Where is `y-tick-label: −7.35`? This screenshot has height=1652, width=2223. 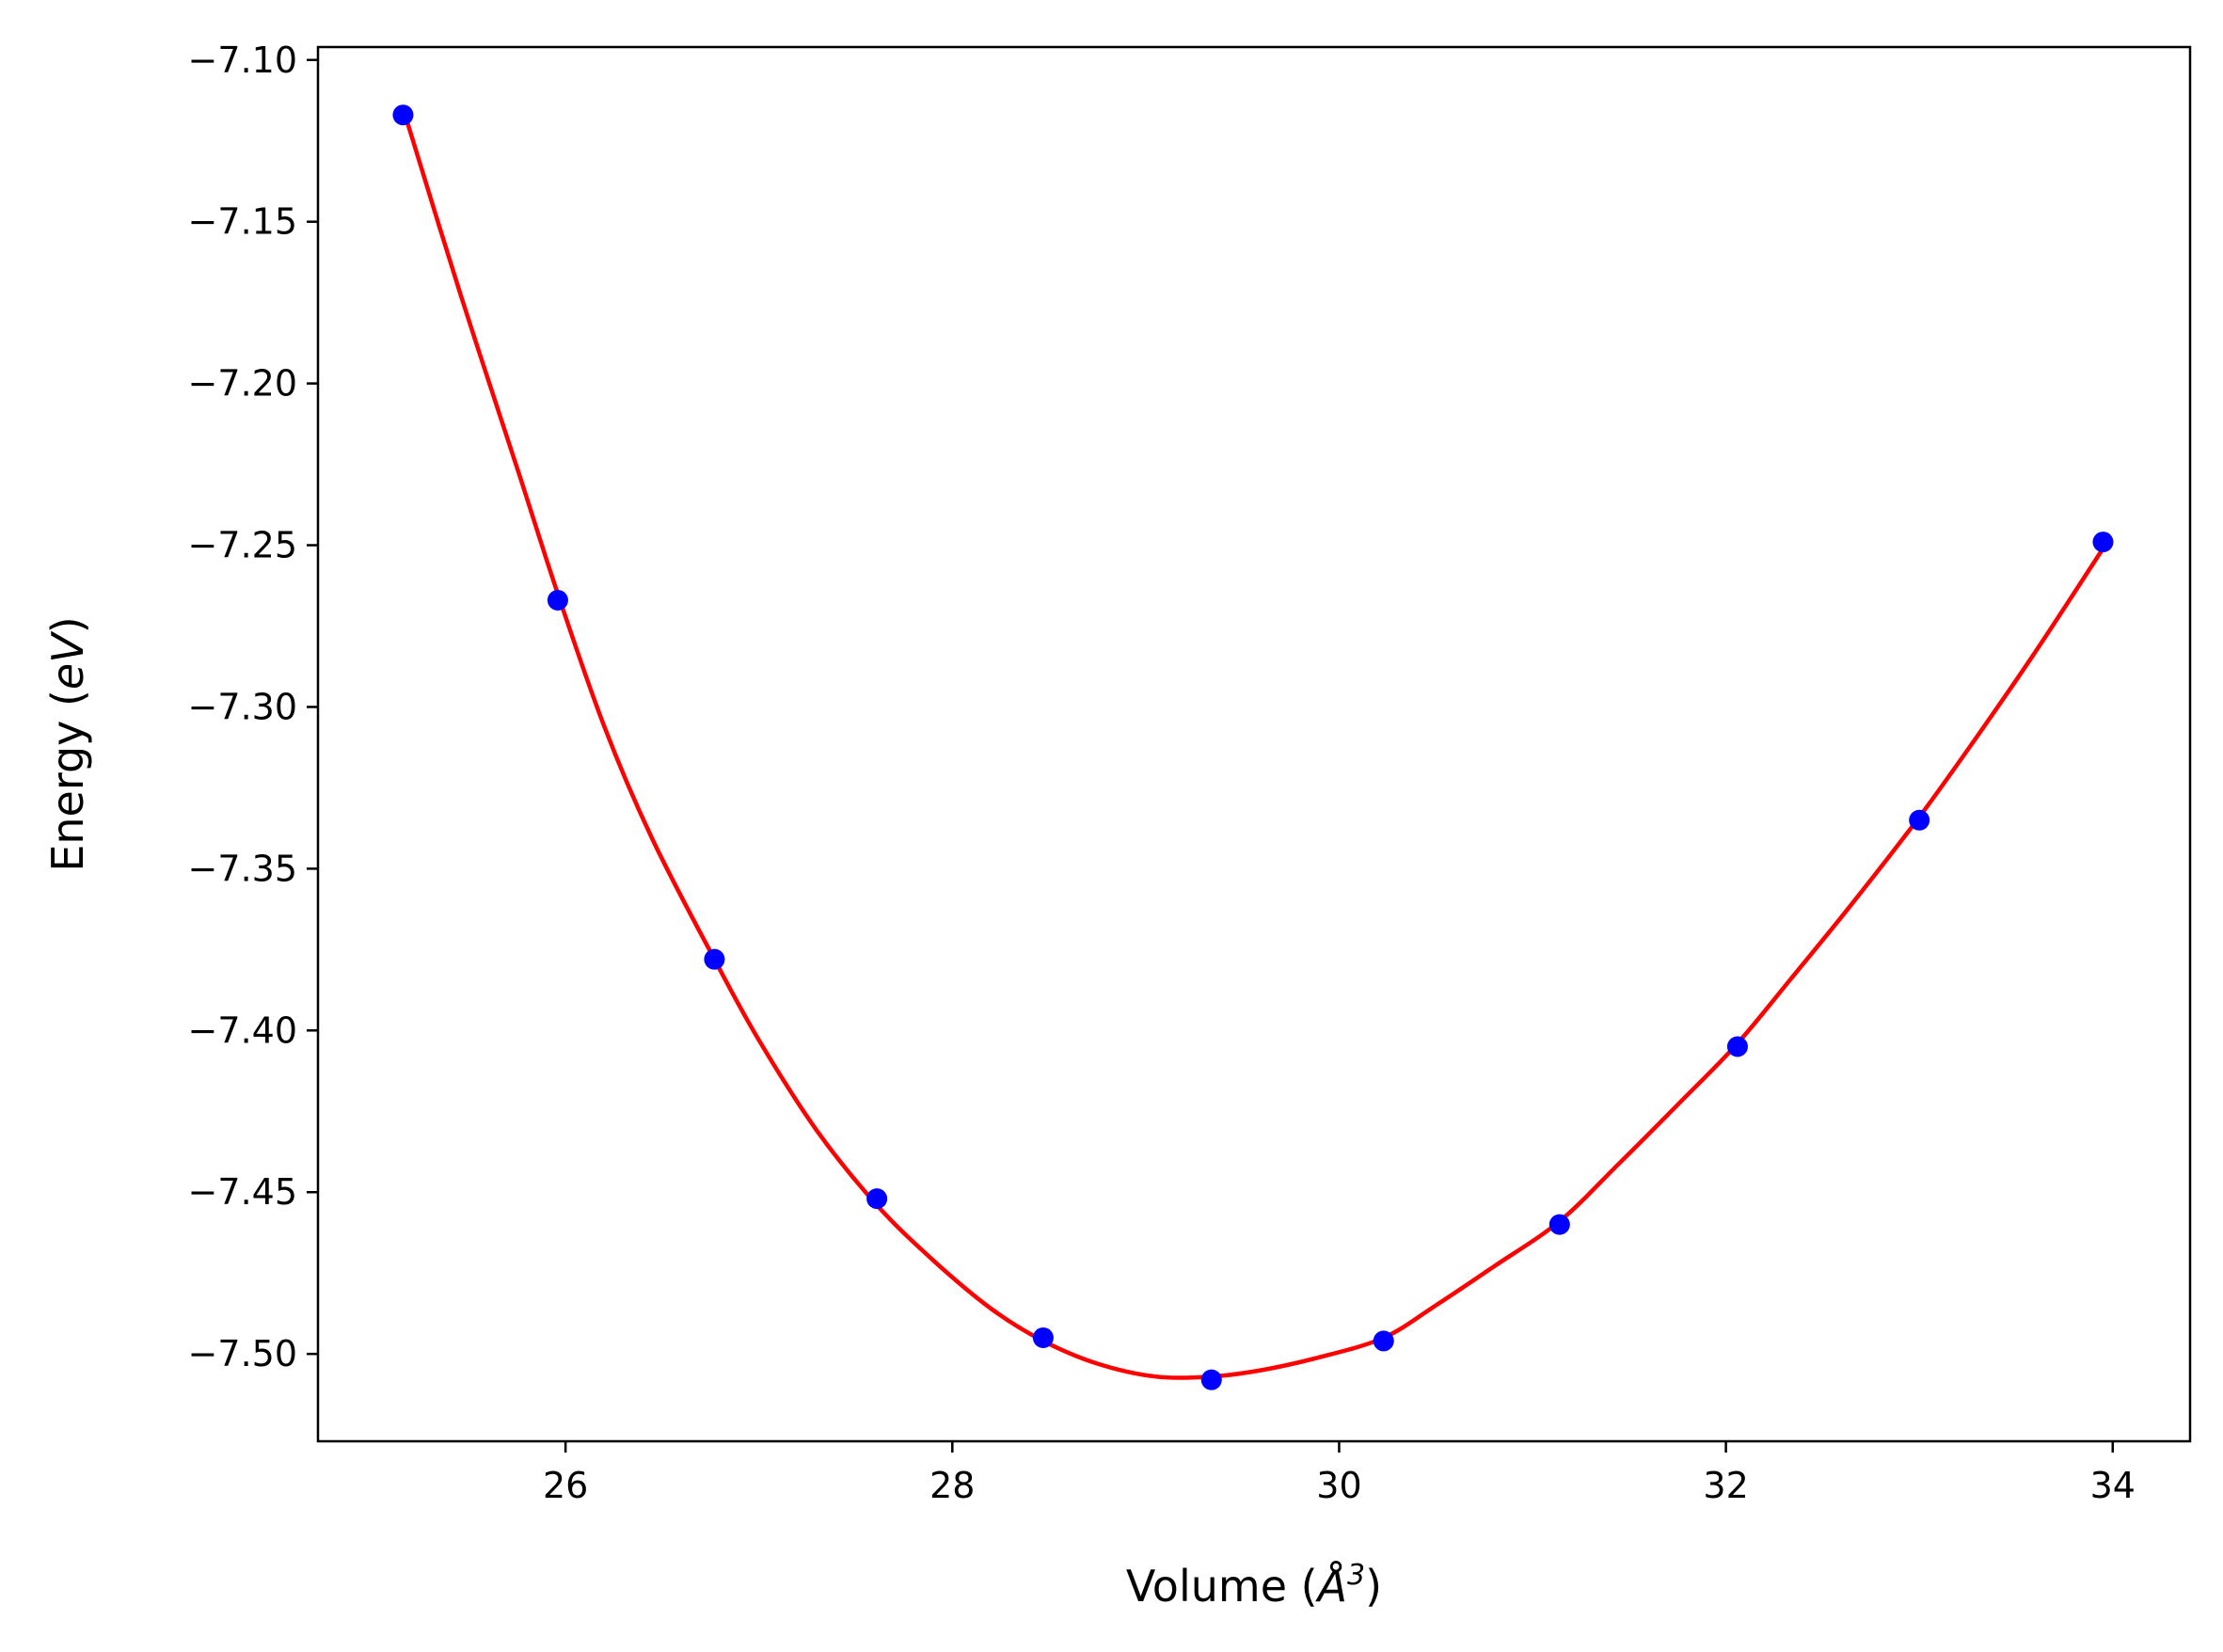 y-tick-label: −7.35 is located at coordinates (242, 868).